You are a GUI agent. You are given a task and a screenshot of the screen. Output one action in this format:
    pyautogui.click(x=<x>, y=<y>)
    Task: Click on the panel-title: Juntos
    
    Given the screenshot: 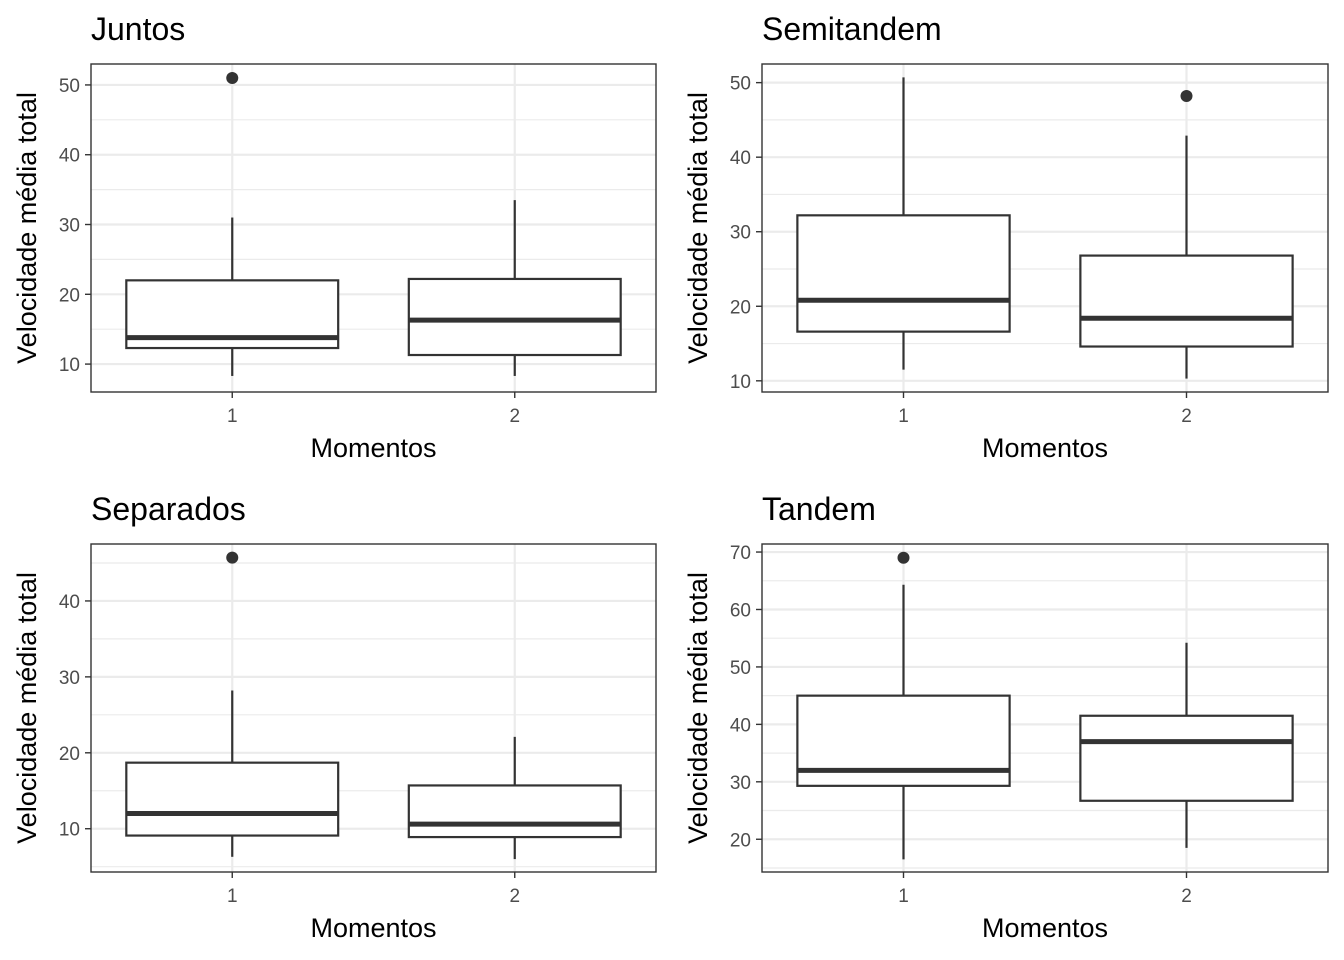 What is the action you would take?
    pyautogui.click(x=138, y=29)
    